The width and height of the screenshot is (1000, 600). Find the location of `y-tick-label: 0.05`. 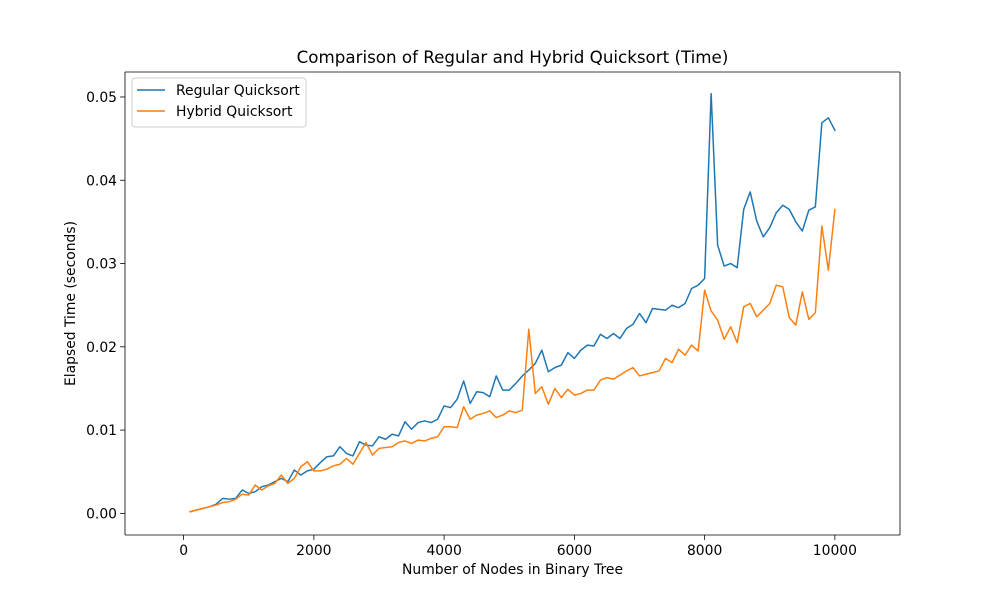

y-tick-label: 0.05 is located at coordinates (101, 98).